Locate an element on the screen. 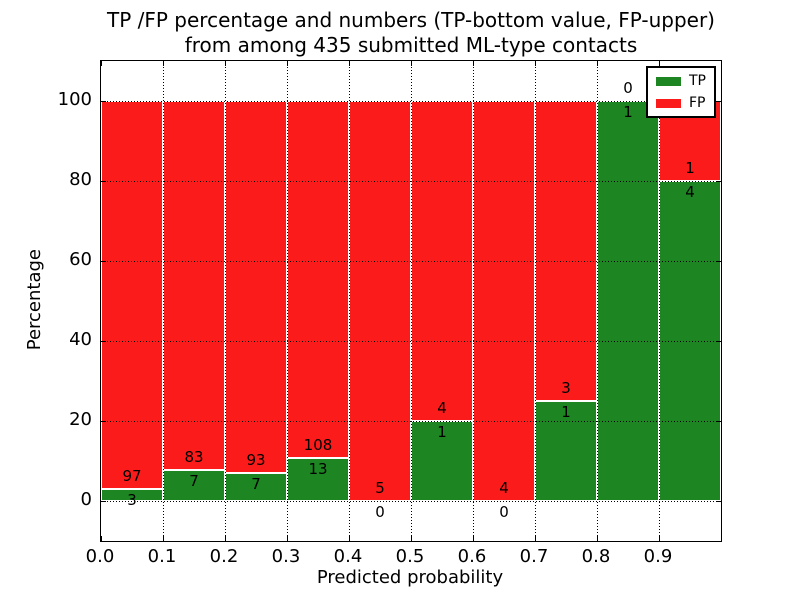 The height and width of the screenshot is (600, 800). fp-count-label: 0 is located at coordinates (628, 88).